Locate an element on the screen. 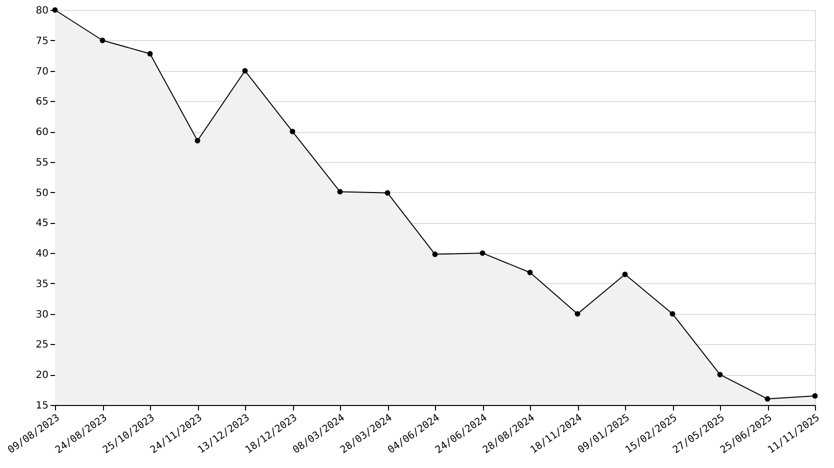 The height and width of the screenshot is (468, 834). y-tick-label: 20 is located at coordinates (42, 376).